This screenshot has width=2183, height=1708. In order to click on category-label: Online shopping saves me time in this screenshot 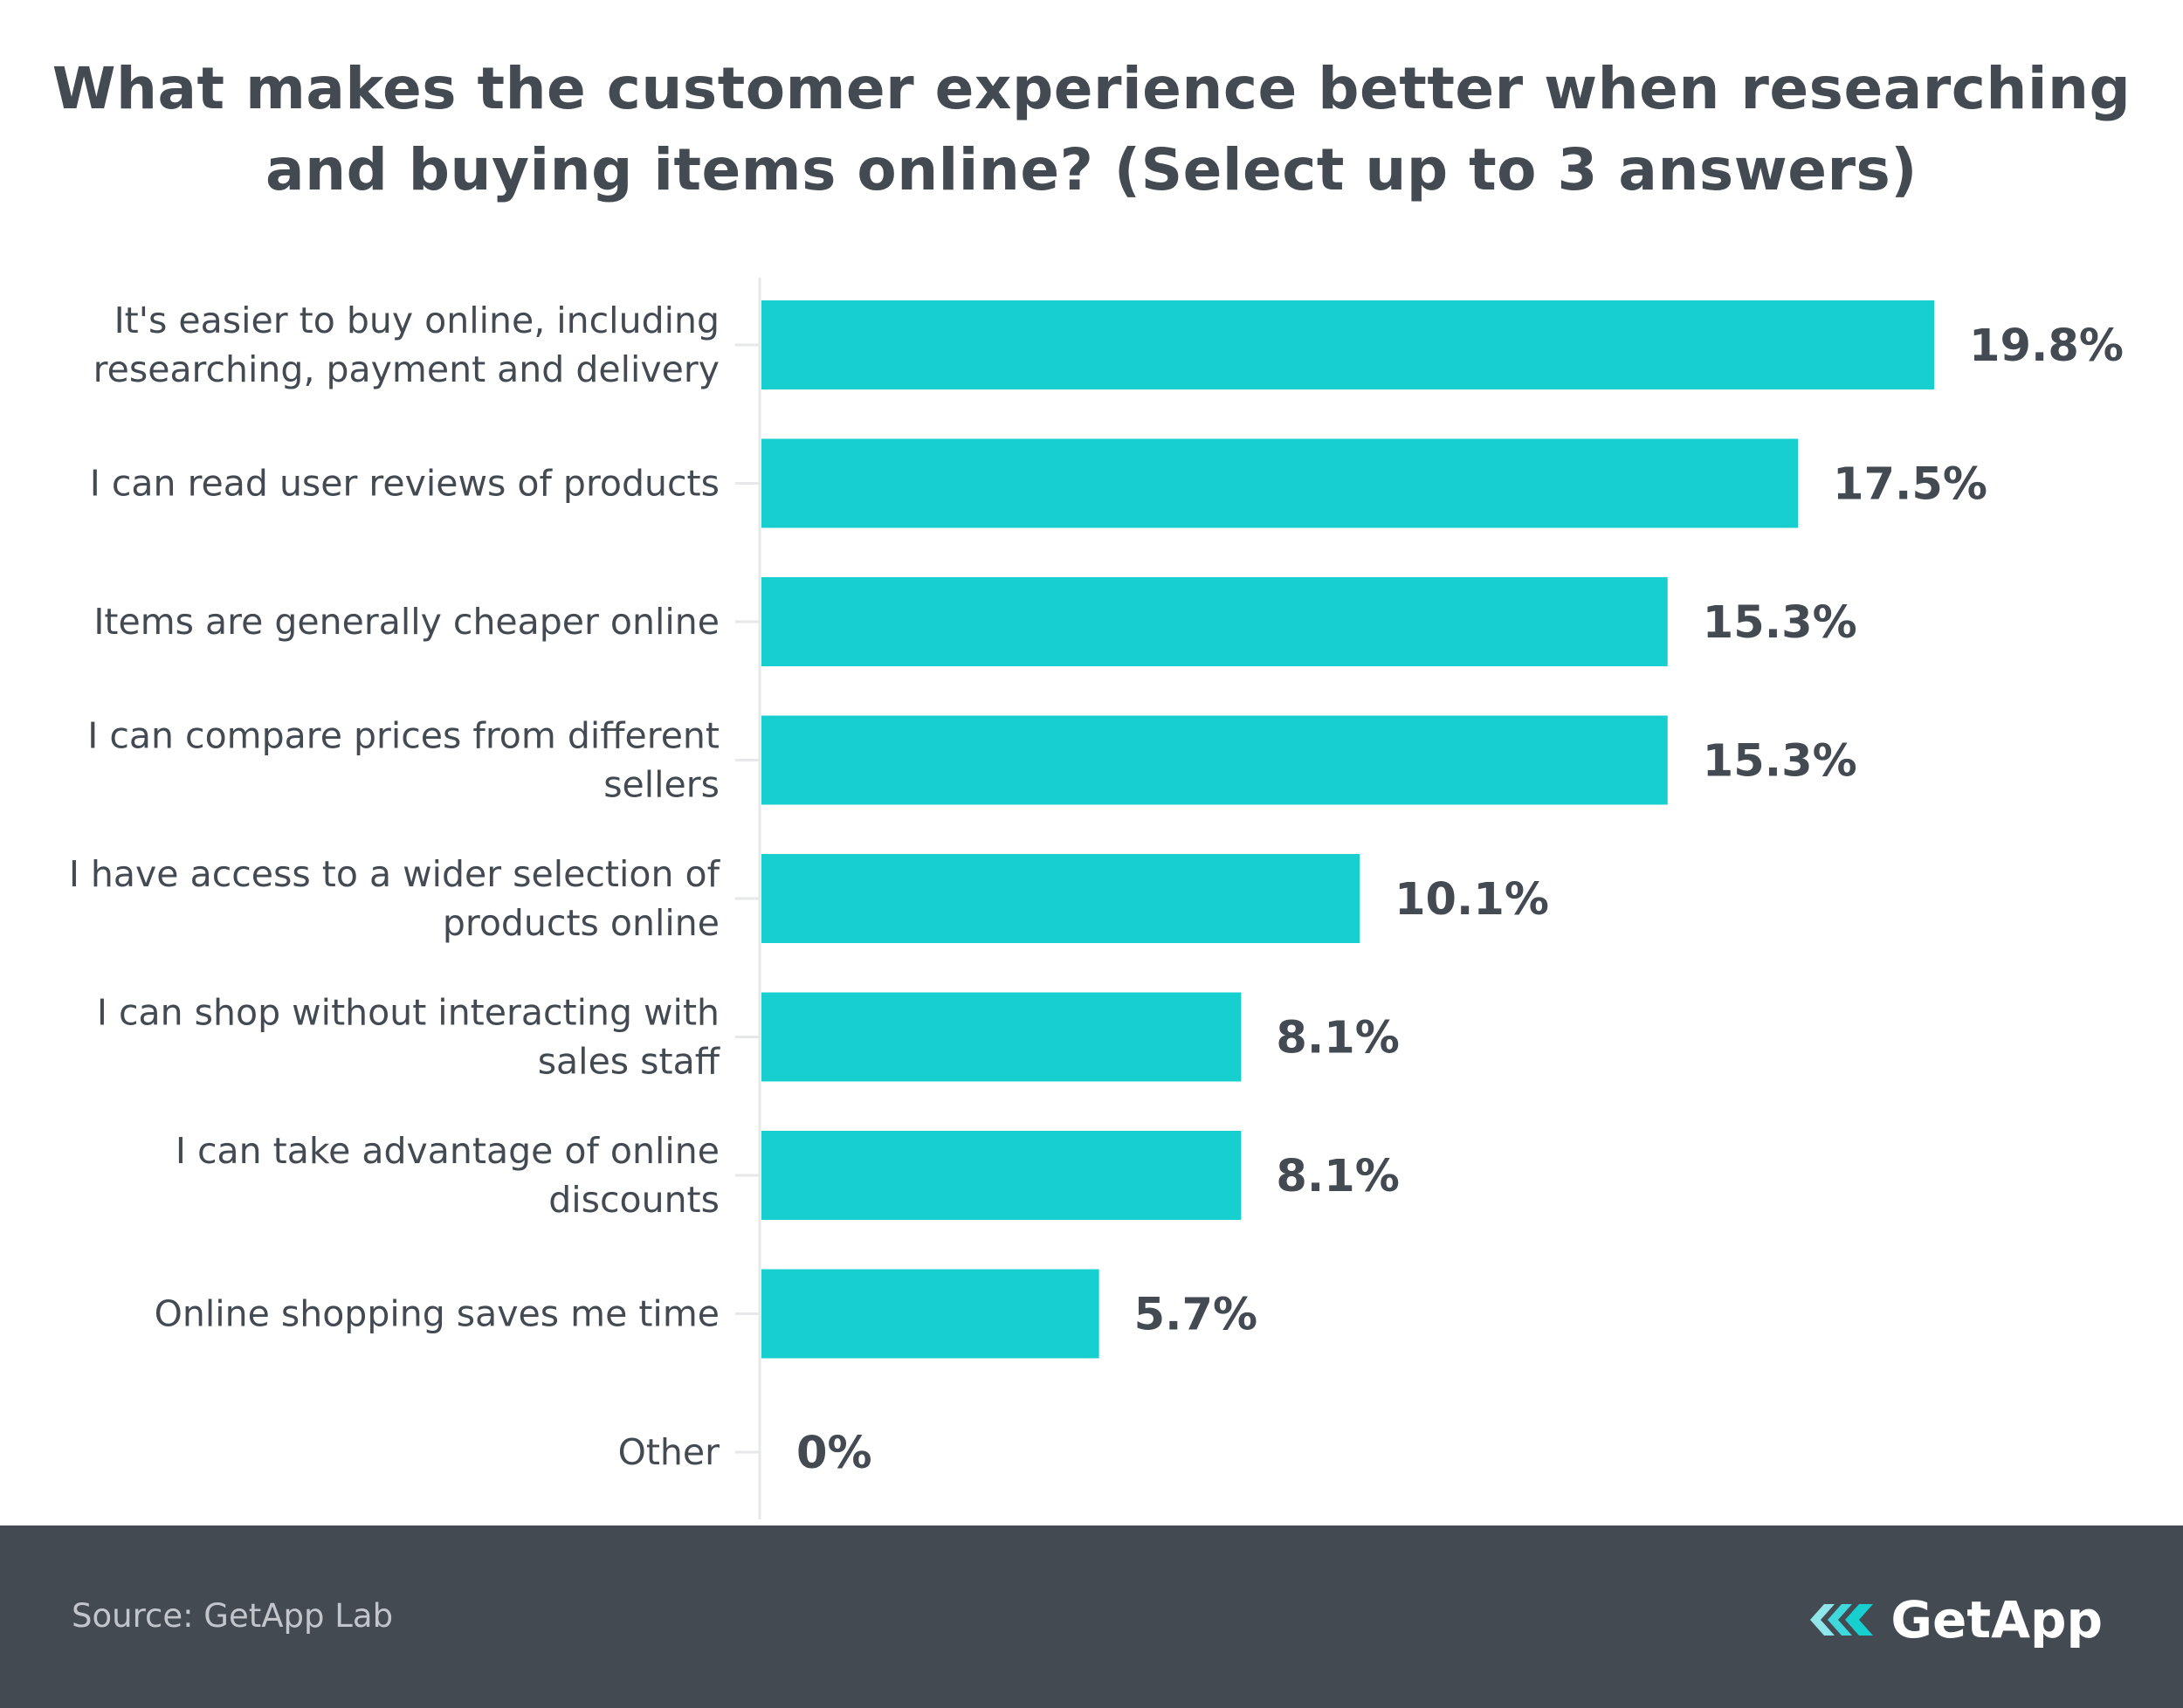, I will do `click(437, 1314)`.